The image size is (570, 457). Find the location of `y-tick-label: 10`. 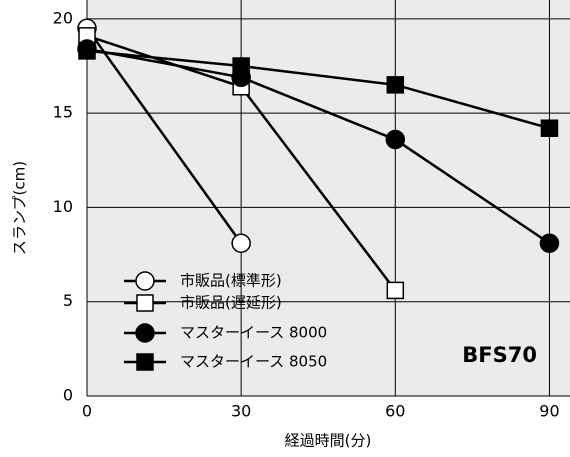

y-tick-label: 10 is located at coordinates (63, 206).